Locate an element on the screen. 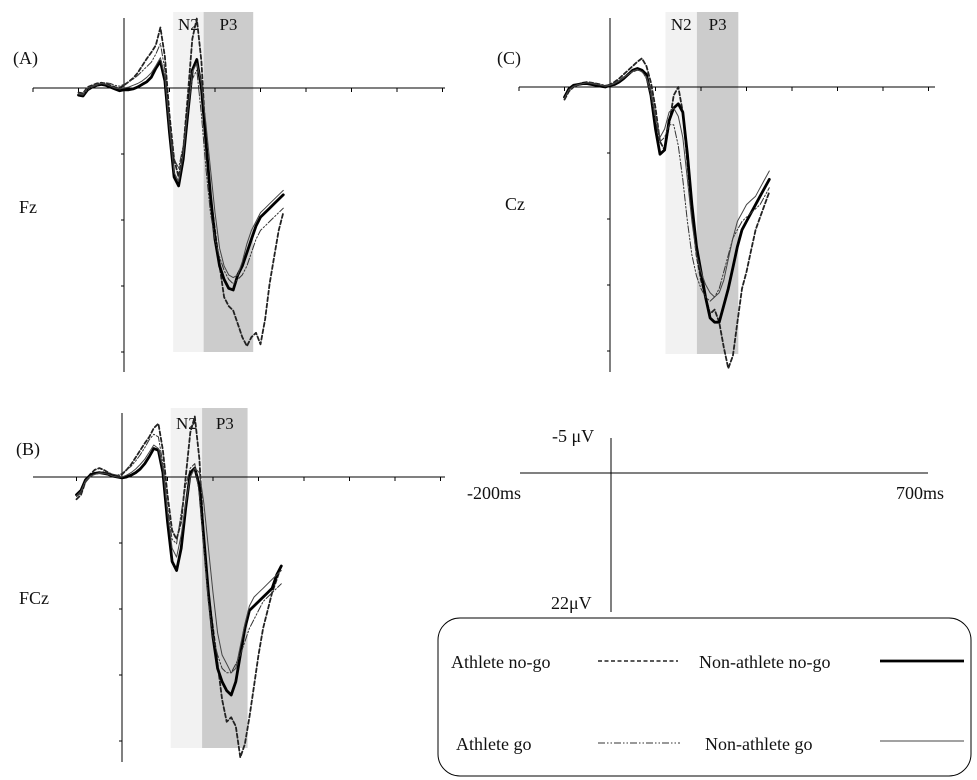  legend-entry-non-athlete-go: Non-athlete go is located at coordinates (834, 744).